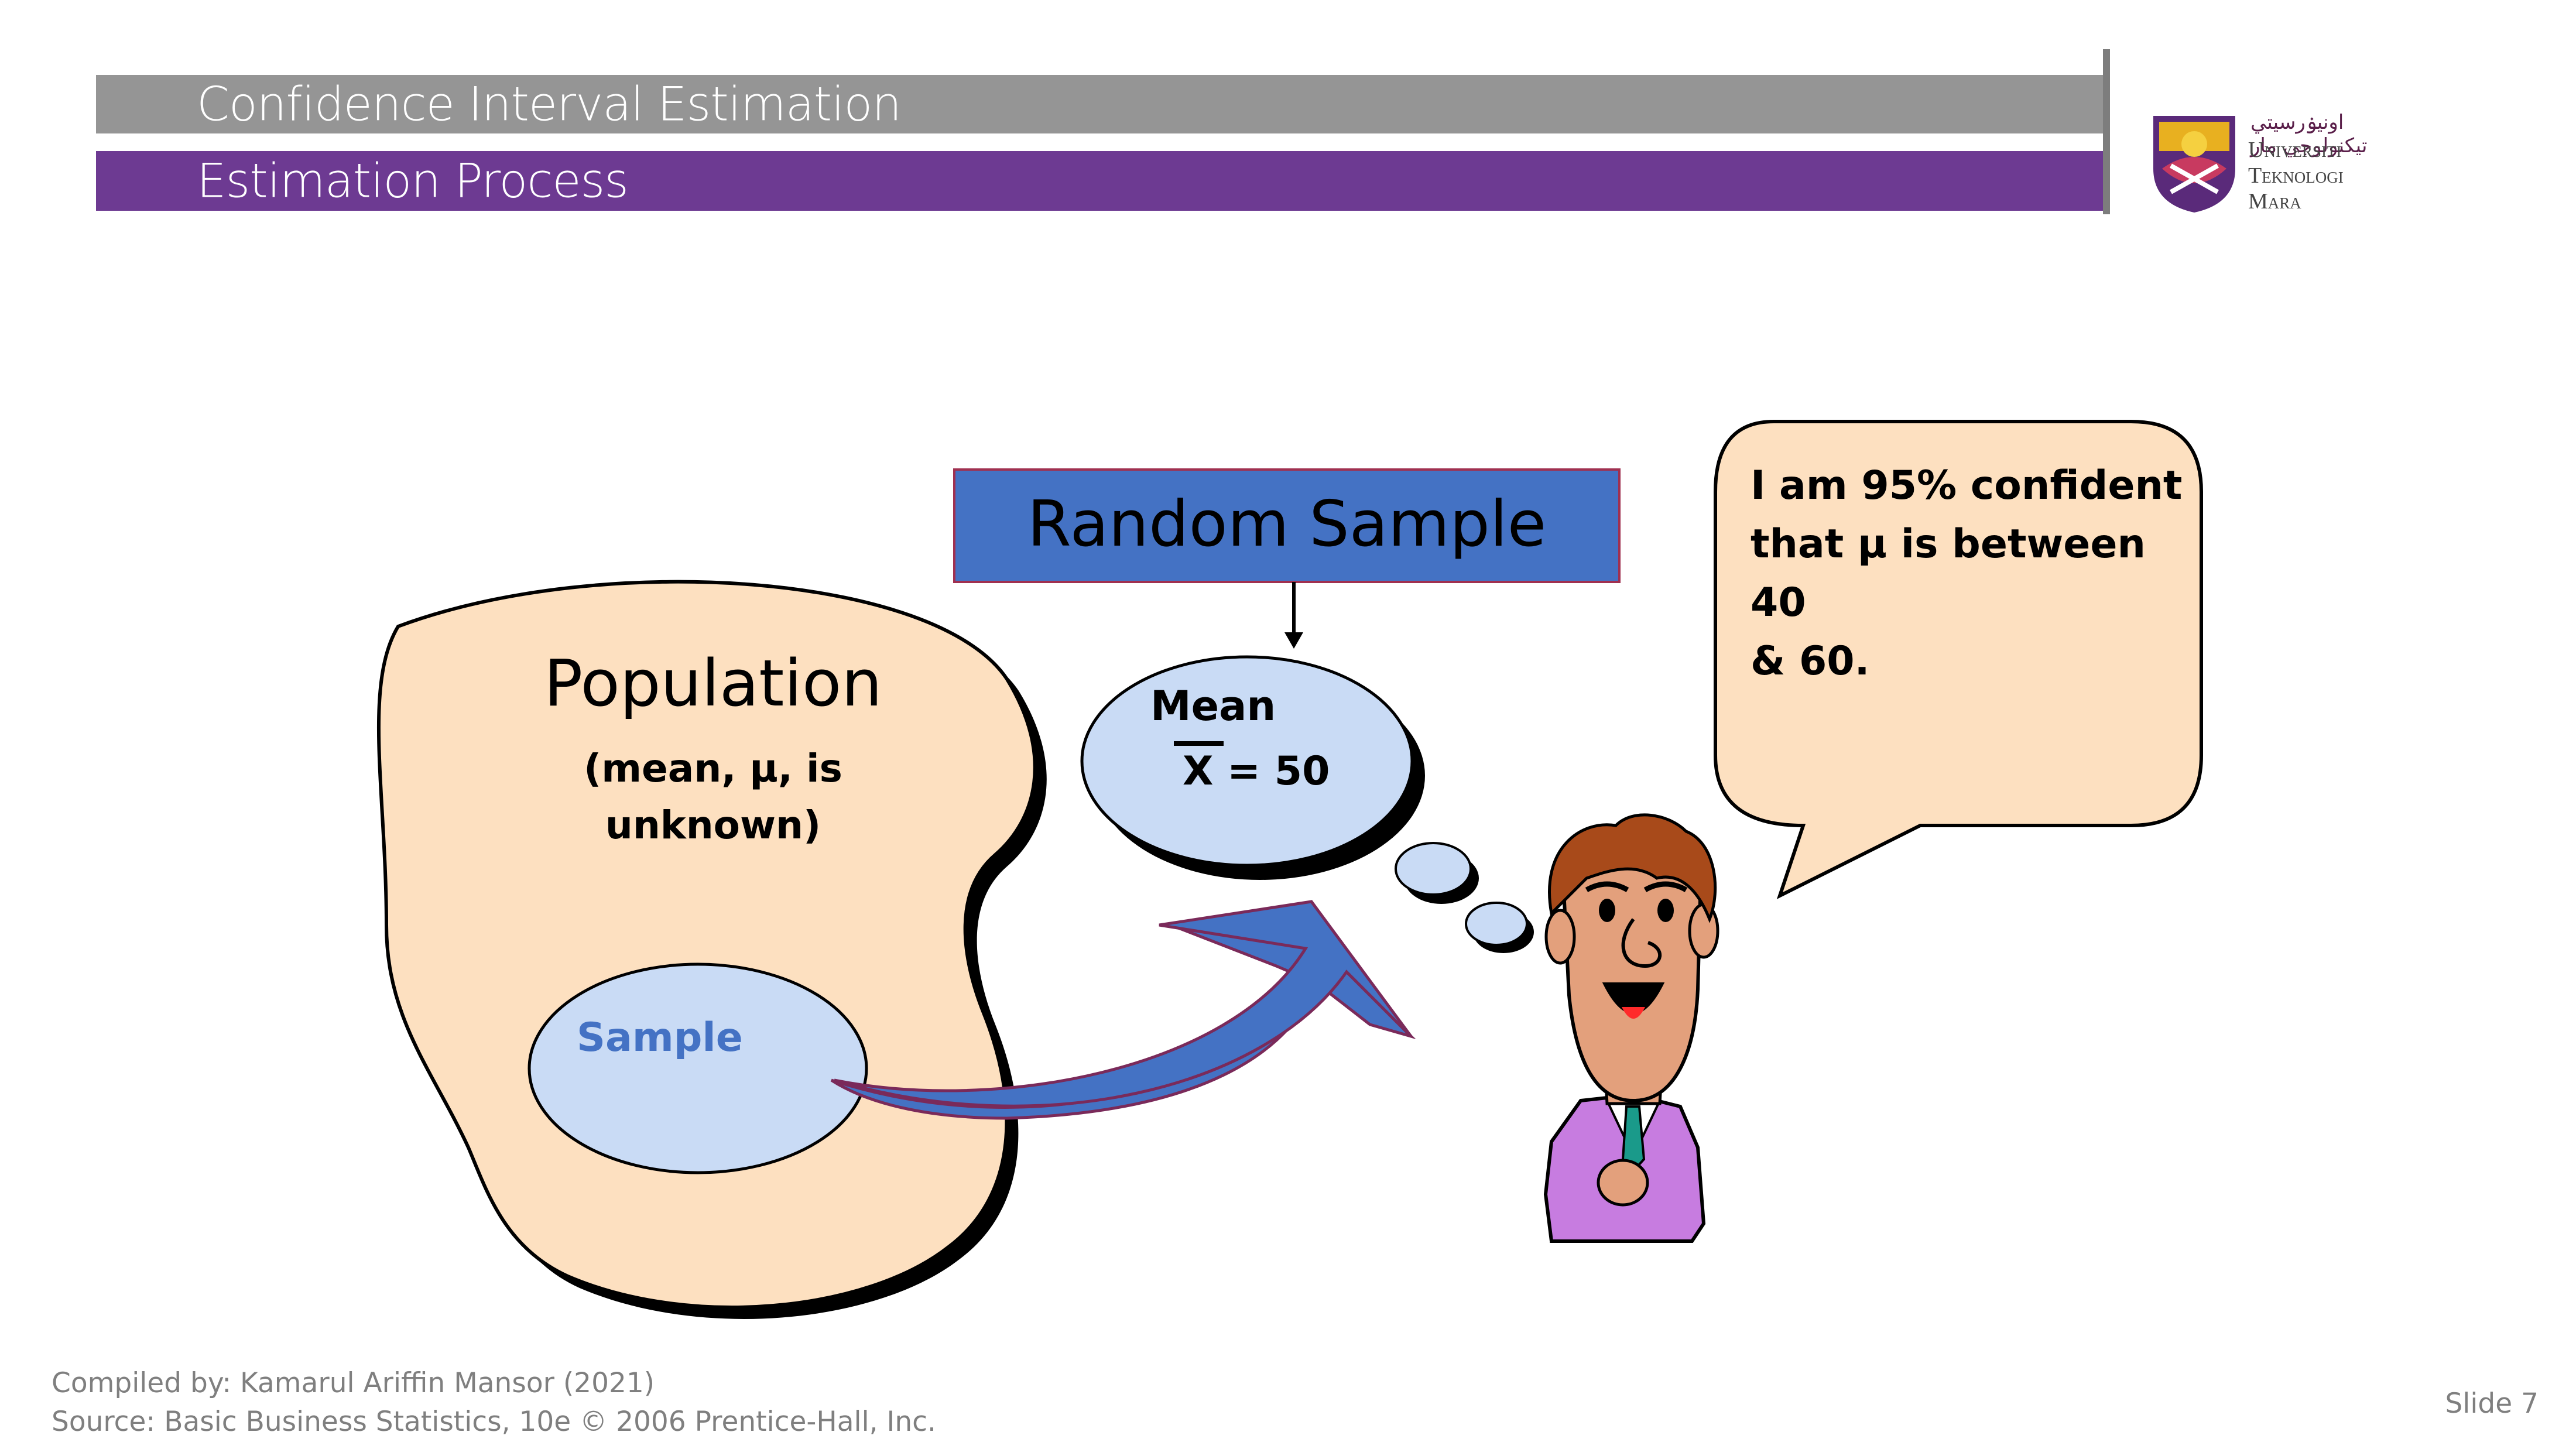  Describe the element at coordinates (2309, 134) in the screenshot. I see `logo-arabic-text: اونيۏرسيتي تيكنولوجي مار` at that location.